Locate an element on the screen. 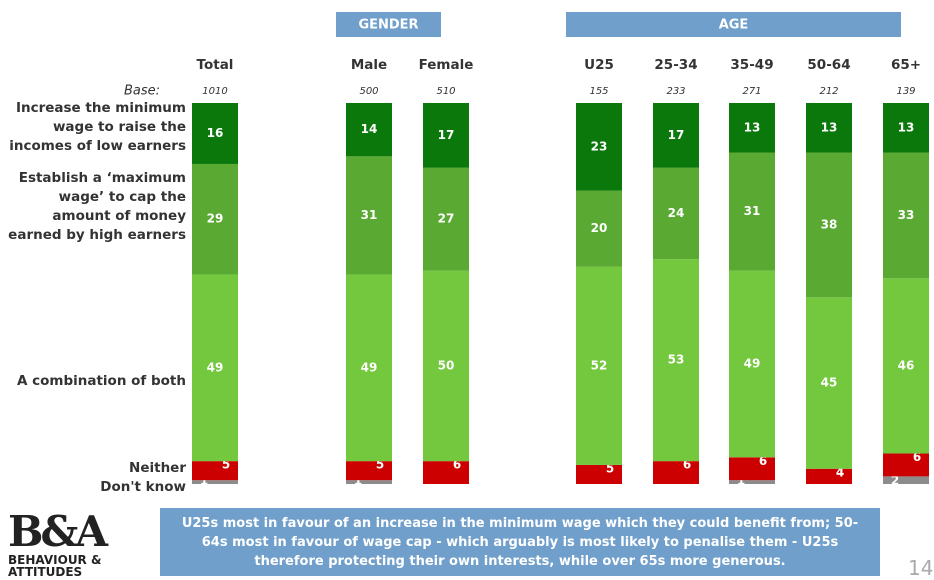 The image size is (934, 580). base-value: 155 is located at coordinates (598, 91).